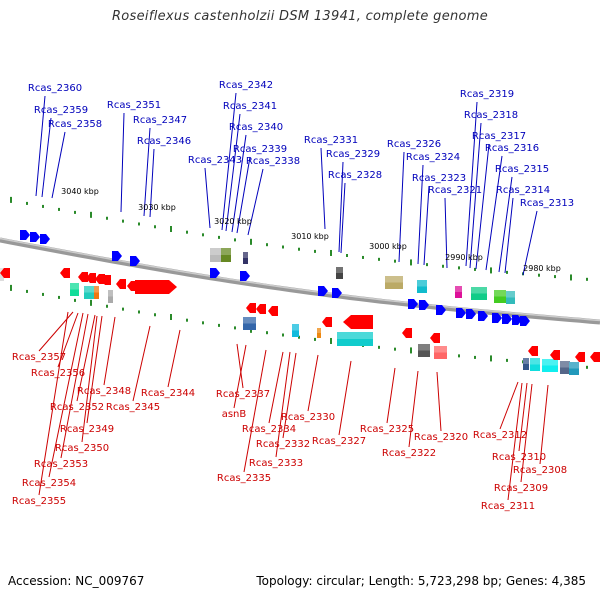 This screenshot has height=600, width=600. I want to click on gene-label-top: Rcas_2316, so click(512, 148).